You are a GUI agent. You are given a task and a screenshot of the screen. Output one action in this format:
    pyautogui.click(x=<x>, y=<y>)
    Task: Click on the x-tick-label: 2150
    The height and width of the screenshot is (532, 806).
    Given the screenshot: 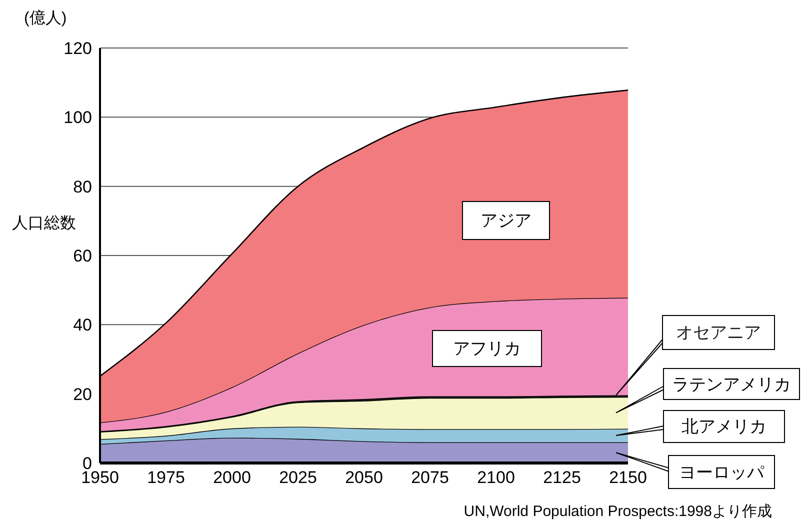 What is the action you would take?
    pyautogui.click(x=628, y=478)
    